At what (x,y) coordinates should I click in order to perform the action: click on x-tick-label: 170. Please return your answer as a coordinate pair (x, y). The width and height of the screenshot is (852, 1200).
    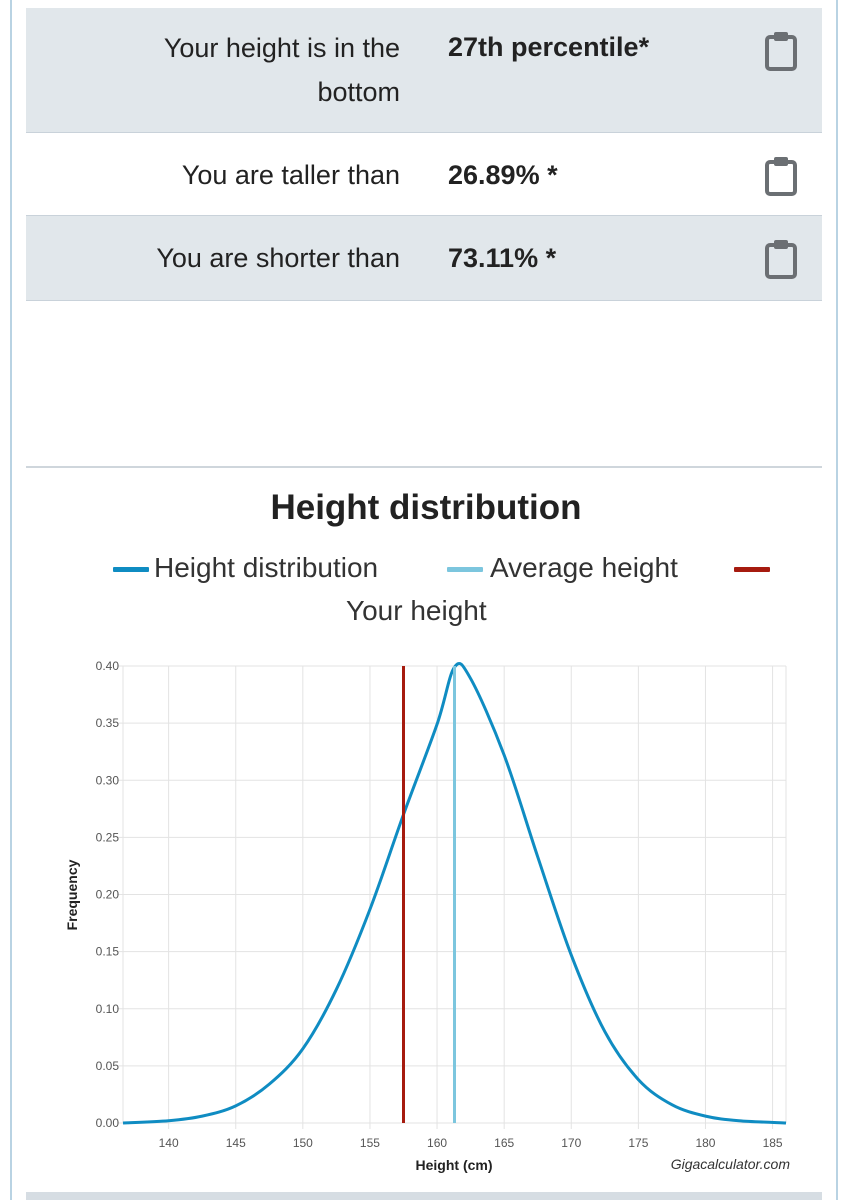
    Looking at the image, I should click on (571, 1143).